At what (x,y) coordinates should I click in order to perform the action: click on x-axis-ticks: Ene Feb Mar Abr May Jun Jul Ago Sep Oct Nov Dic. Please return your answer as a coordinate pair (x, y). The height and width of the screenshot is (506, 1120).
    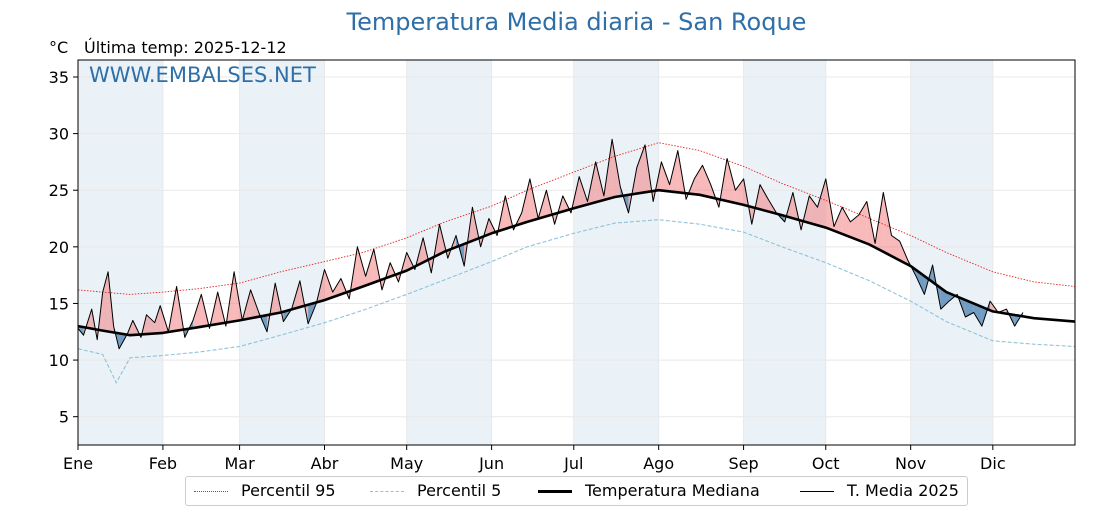
    Looking at the image, I should click on (534, 459).